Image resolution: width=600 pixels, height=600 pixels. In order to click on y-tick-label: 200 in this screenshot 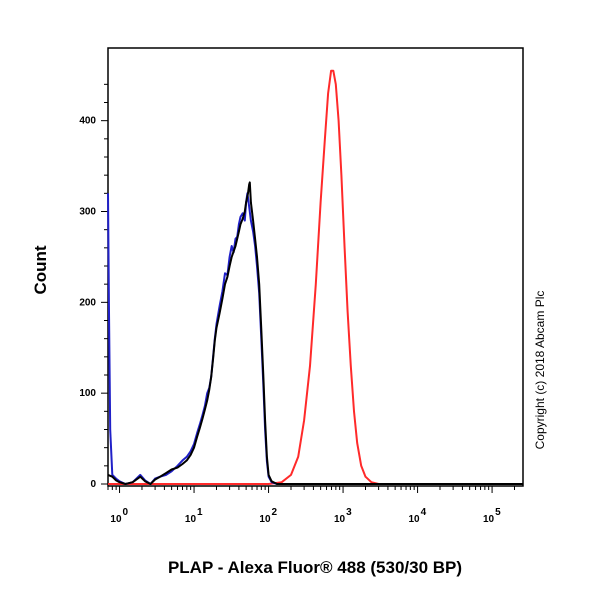, I will do `click(87, 302)`.